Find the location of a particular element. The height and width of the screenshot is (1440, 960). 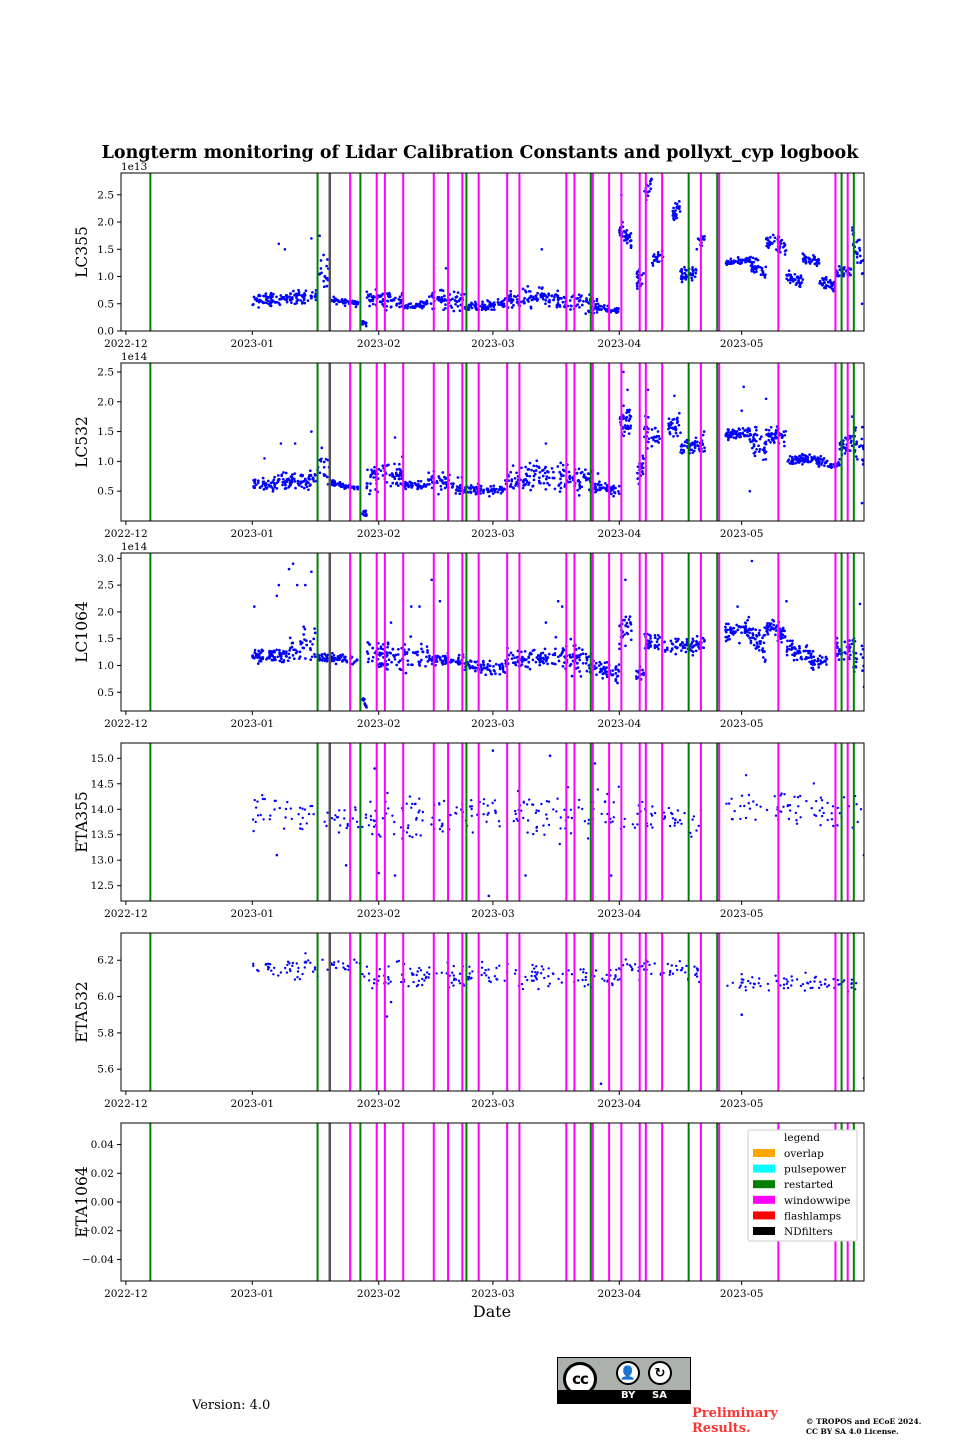

x-tick-label: 2023-02 is located at coordinates (379, 1294).